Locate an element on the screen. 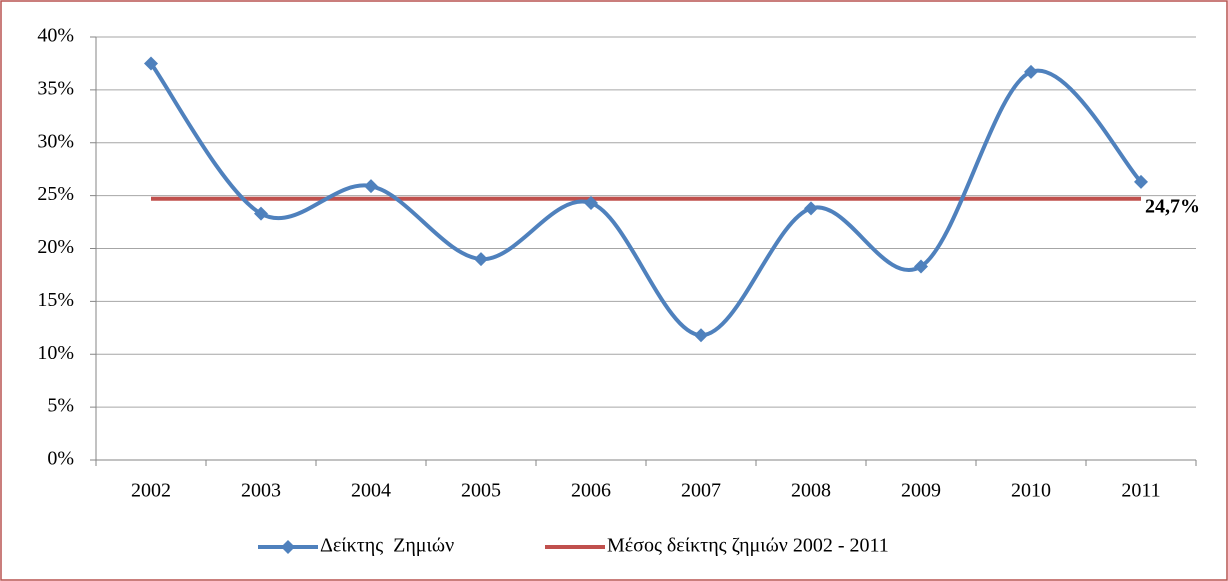 The width and height of the screenshot is (1228, 581). x-tick-label: 2004 is located at coordinates (371, 491).